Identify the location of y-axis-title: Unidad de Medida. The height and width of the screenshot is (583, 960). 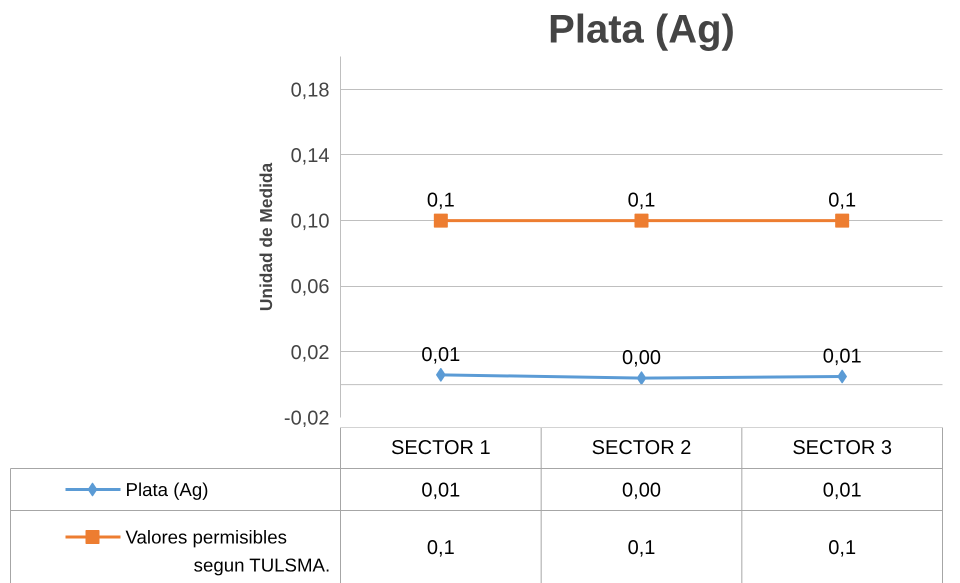
(266, 237).